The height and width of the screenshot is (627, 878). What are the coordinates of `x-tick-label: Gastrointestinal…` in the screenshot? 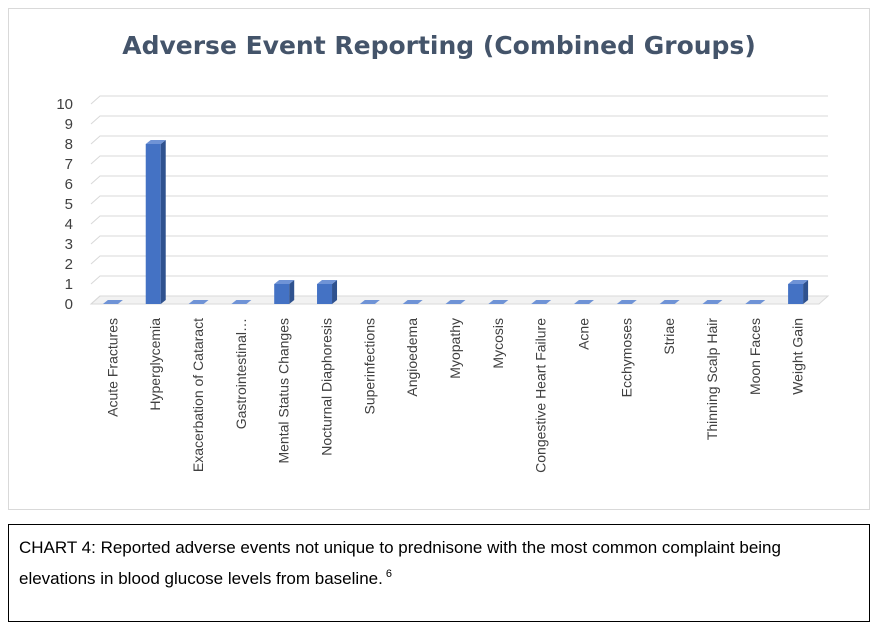 It's located at (241, 373).